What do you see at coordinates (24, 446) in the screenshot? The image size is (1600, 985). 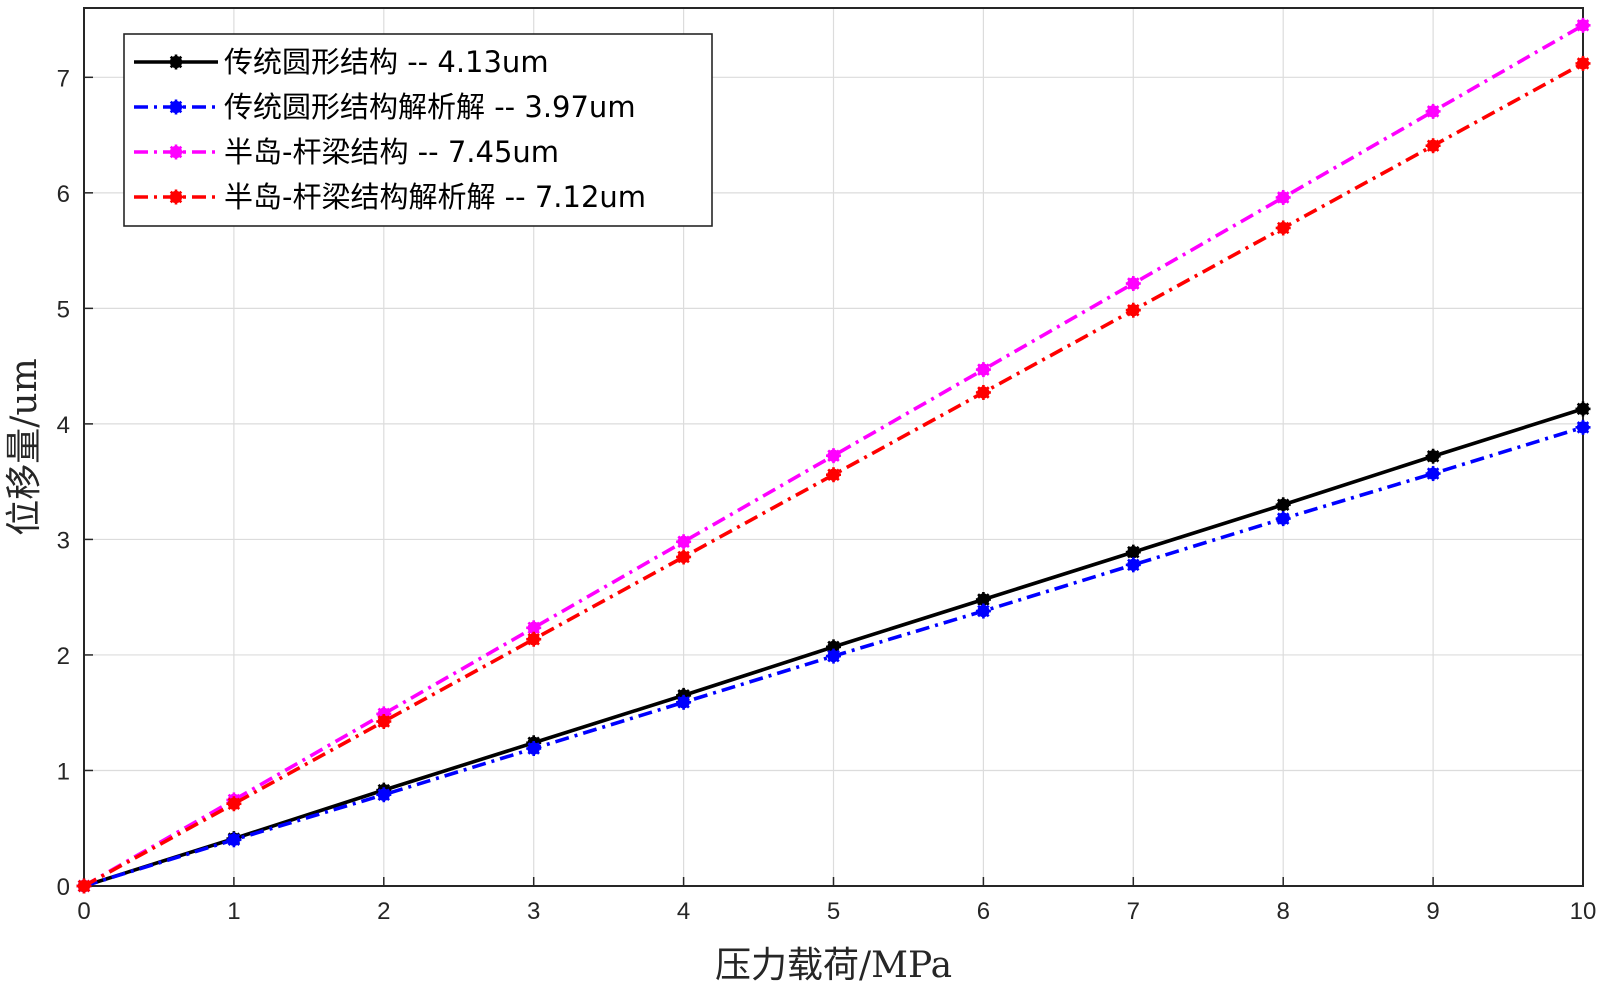 I see `y-axis-label: 位移量/um` at bounding box center [24, 446].